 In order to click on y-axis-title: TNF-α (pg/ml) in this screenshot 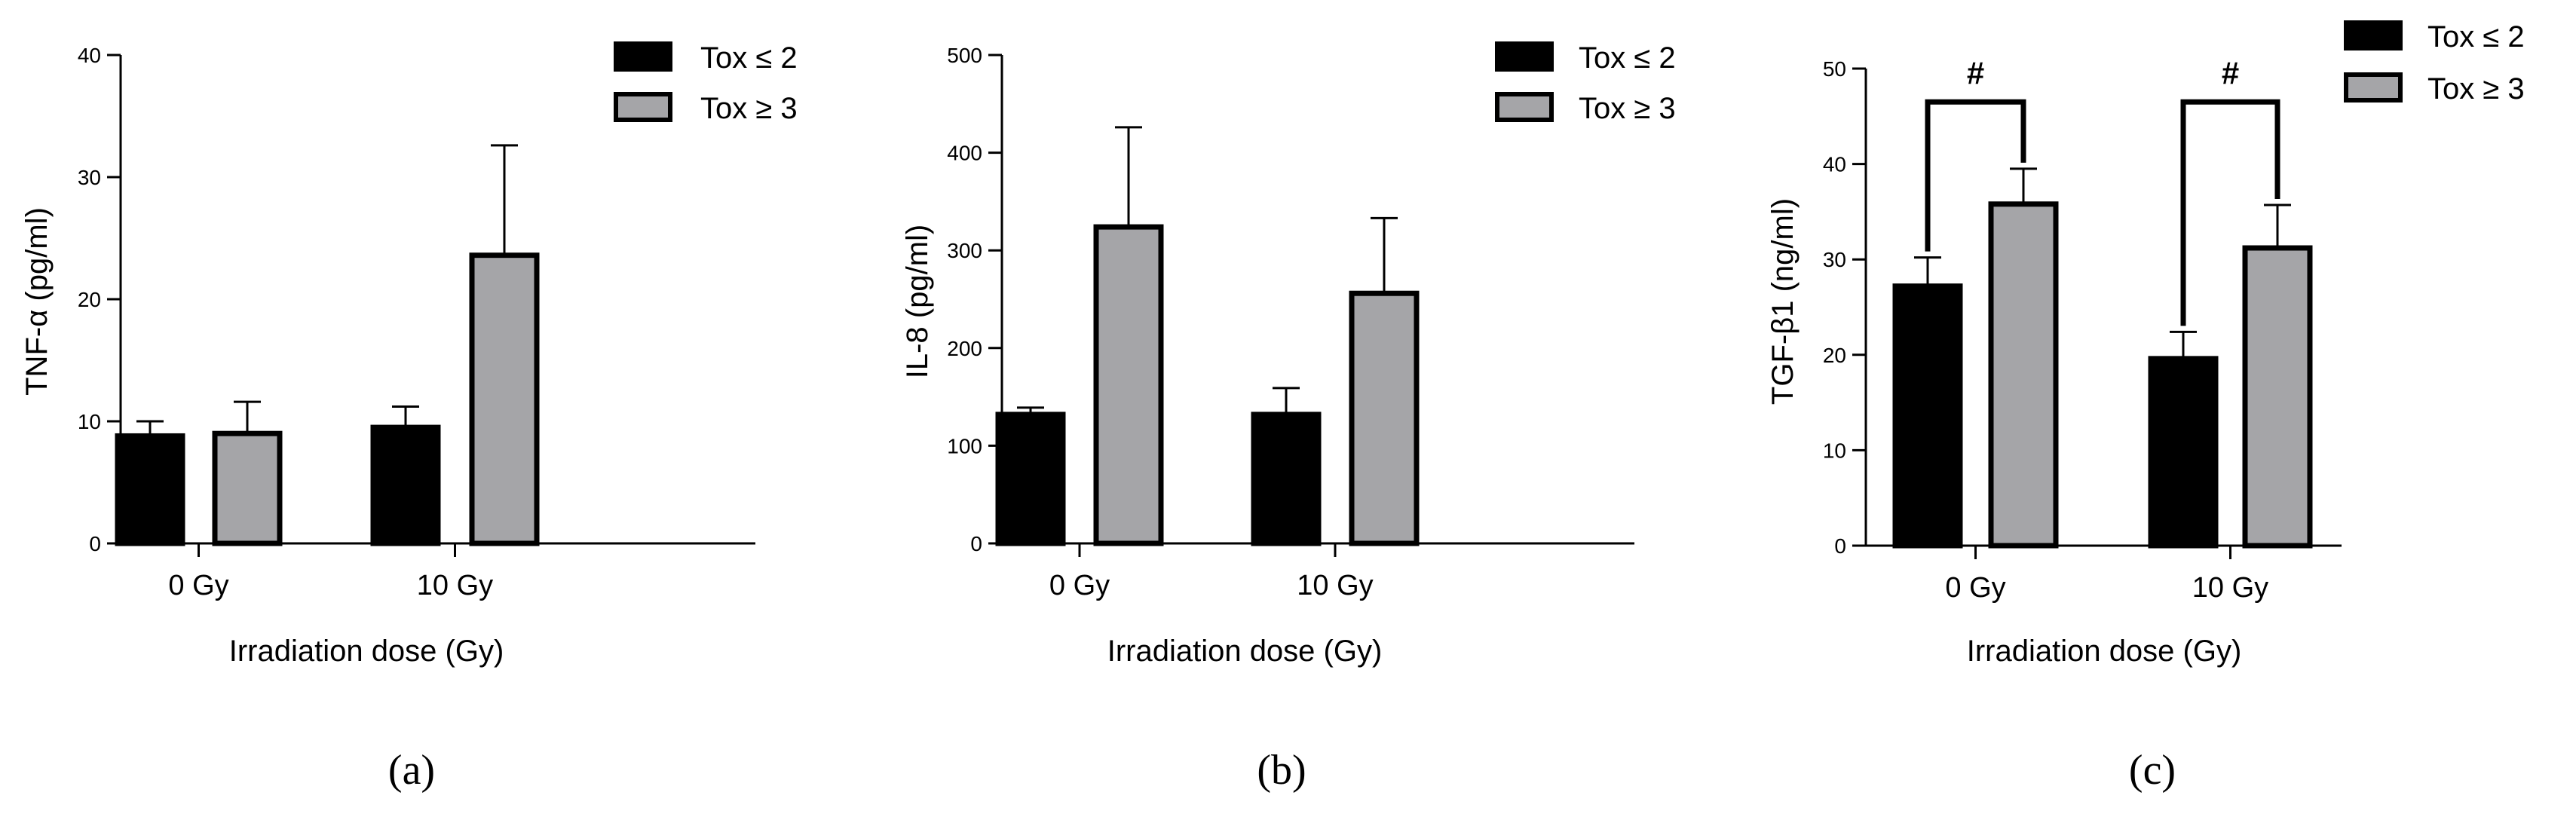, I will do `click(37, 301)`.